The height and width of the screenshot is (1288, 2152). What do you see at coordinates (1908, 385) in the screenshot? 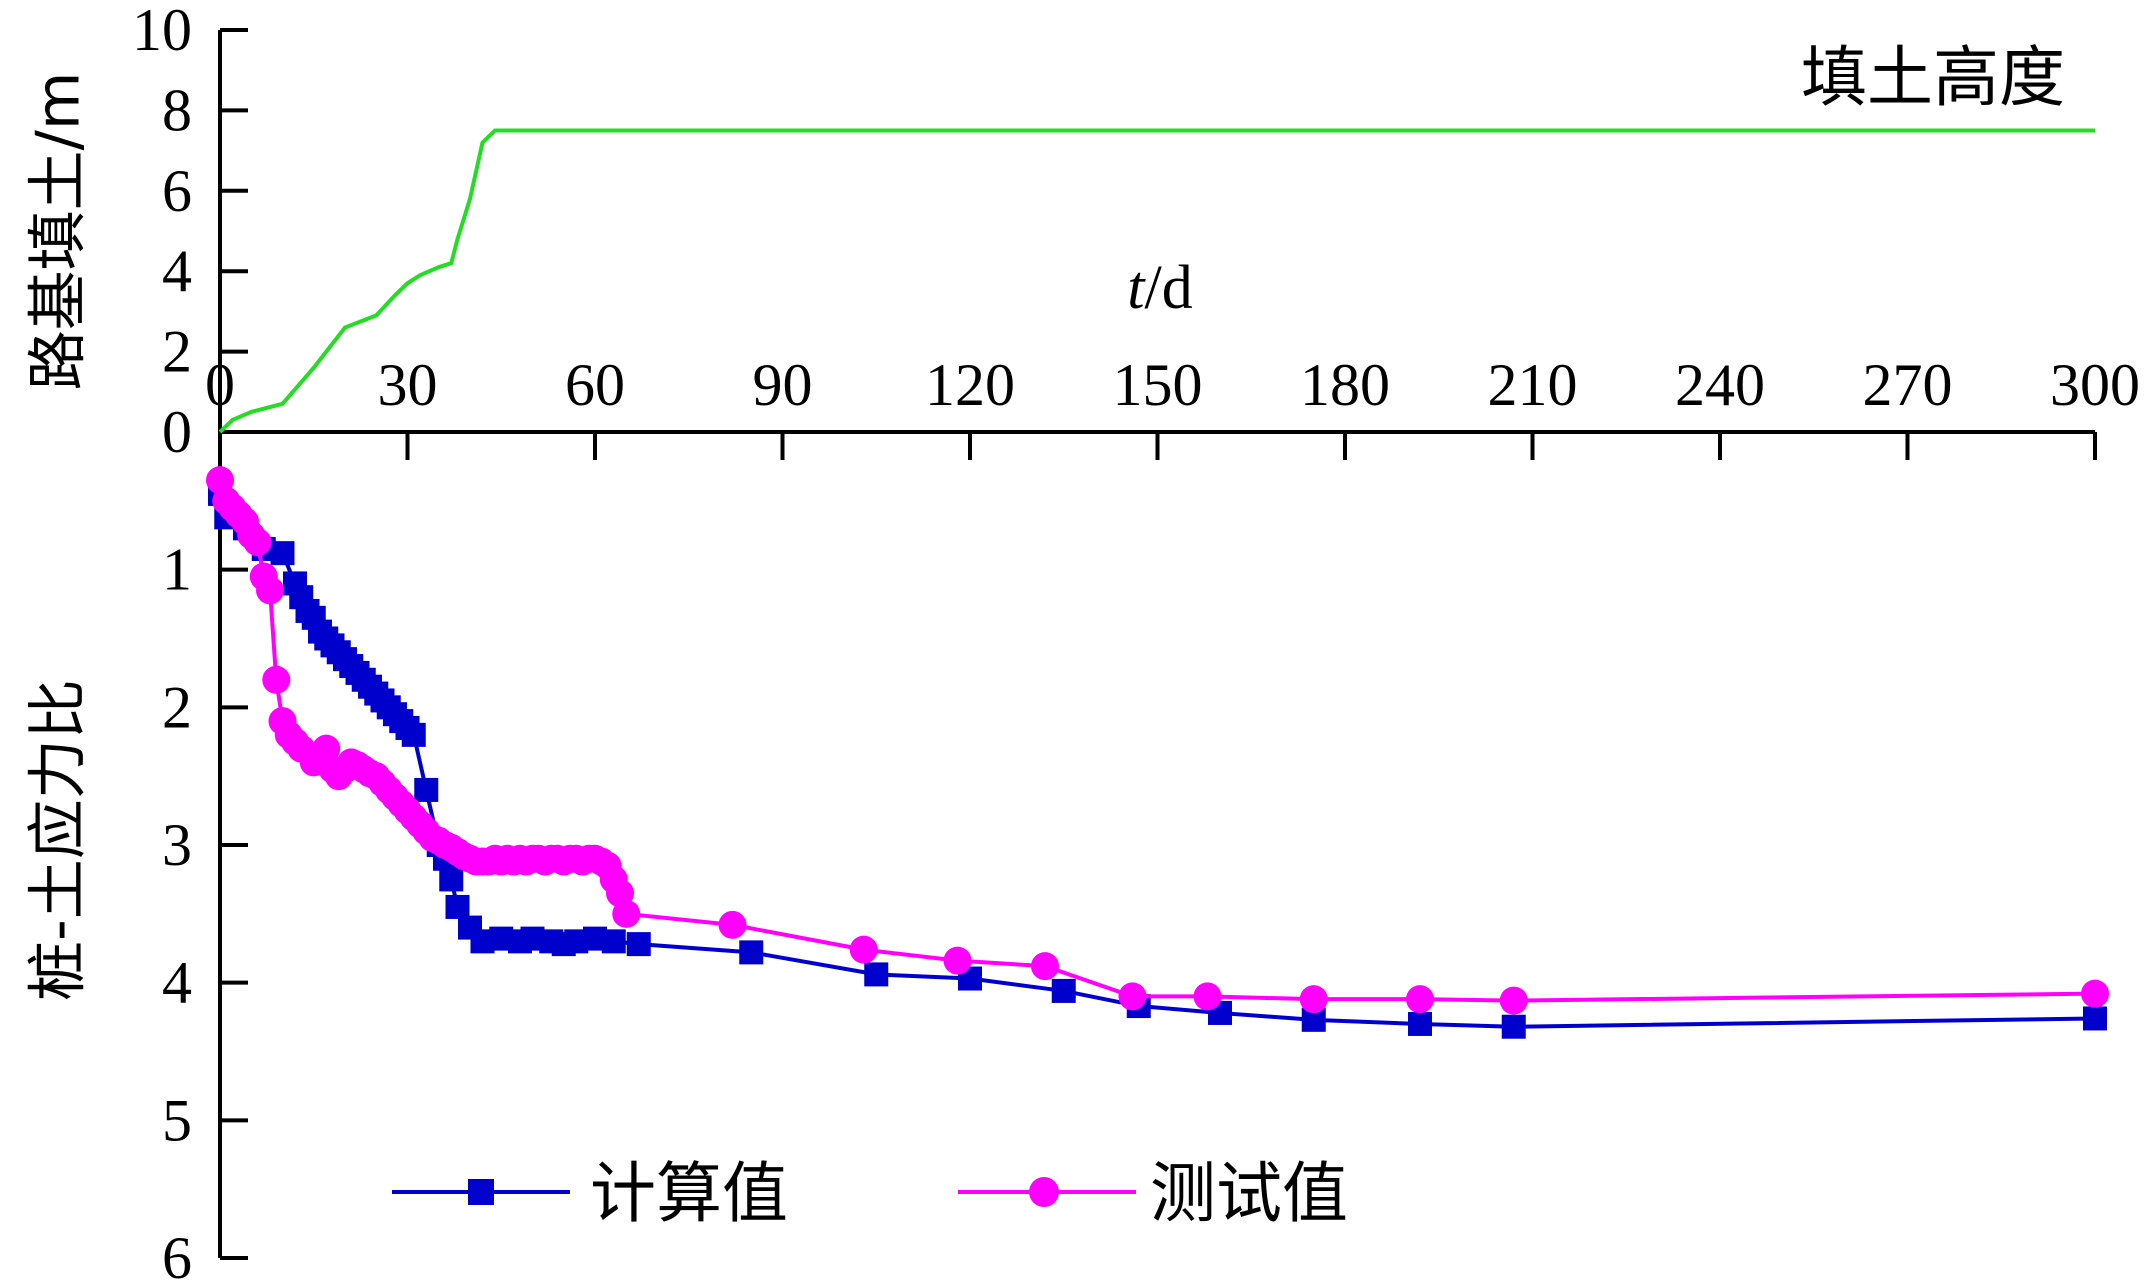
I see `x-tick-label: 270` at bounding box center [1908, 385].